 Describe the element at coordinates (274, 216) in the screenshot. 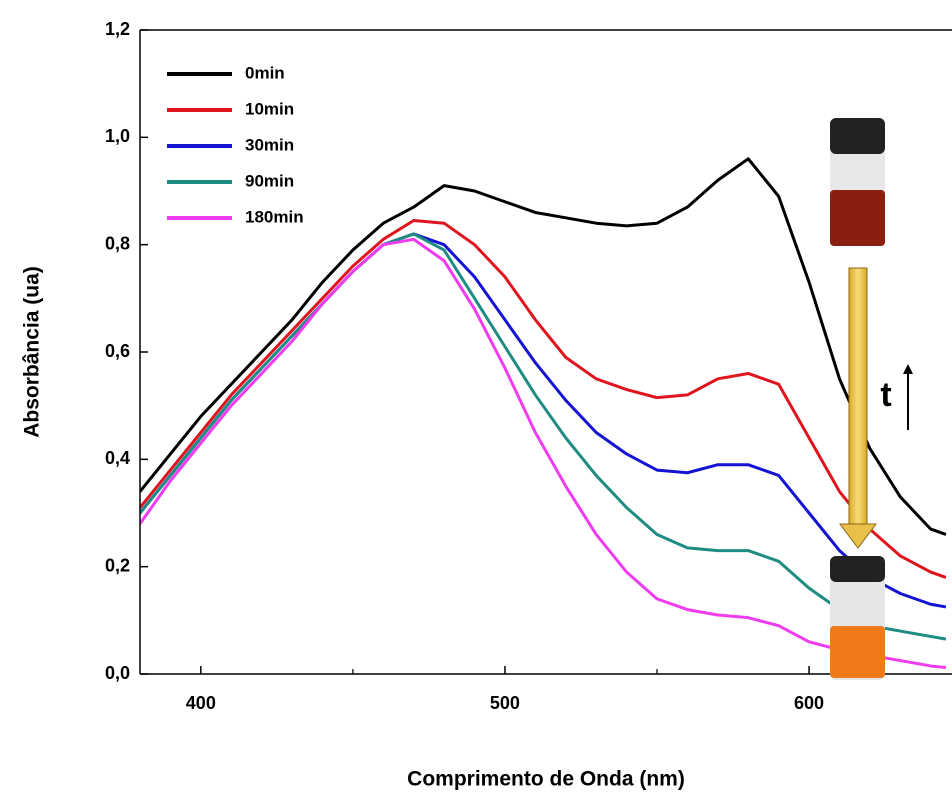

I see `legend-label: 180min` at that location.